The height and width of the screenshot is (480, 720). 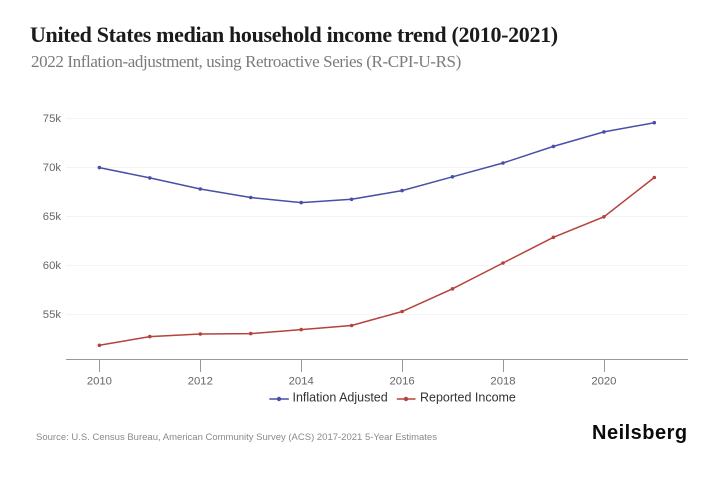 I want to click on svg-text: 2016, so click(x=402, y=382).